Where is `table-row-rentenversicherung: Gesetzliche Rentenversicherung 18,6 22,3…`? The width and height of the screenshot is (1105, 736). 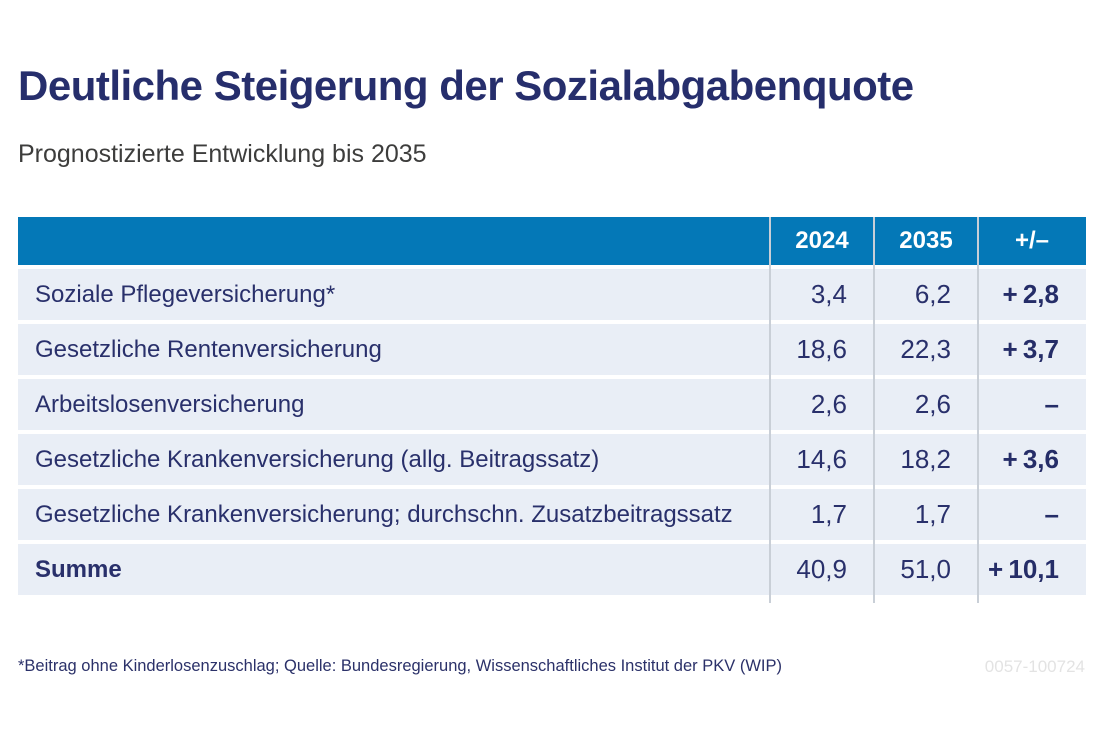 table-row-rentenversicherung: Gesetzliche Rentenversicherung 18,6 22,3… is located at coordinates (552, 349).